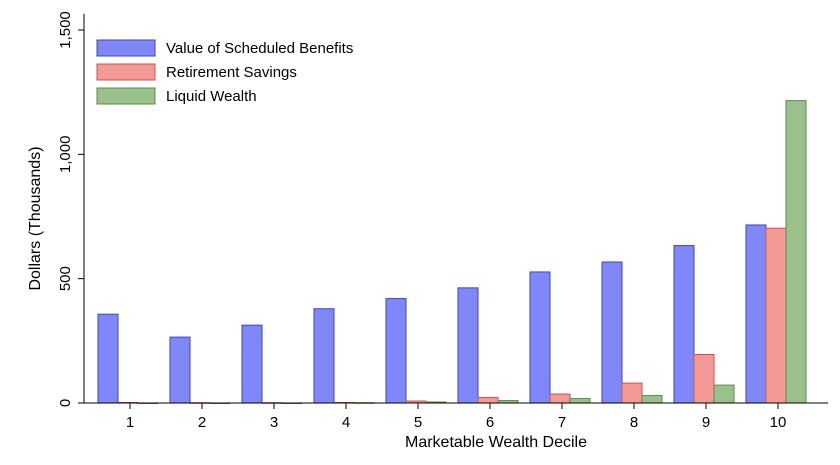  What do you see at coordinates (634, 422) in the screenshot?
I see `x-tick-label: 8` at bounding box center [634, 422].